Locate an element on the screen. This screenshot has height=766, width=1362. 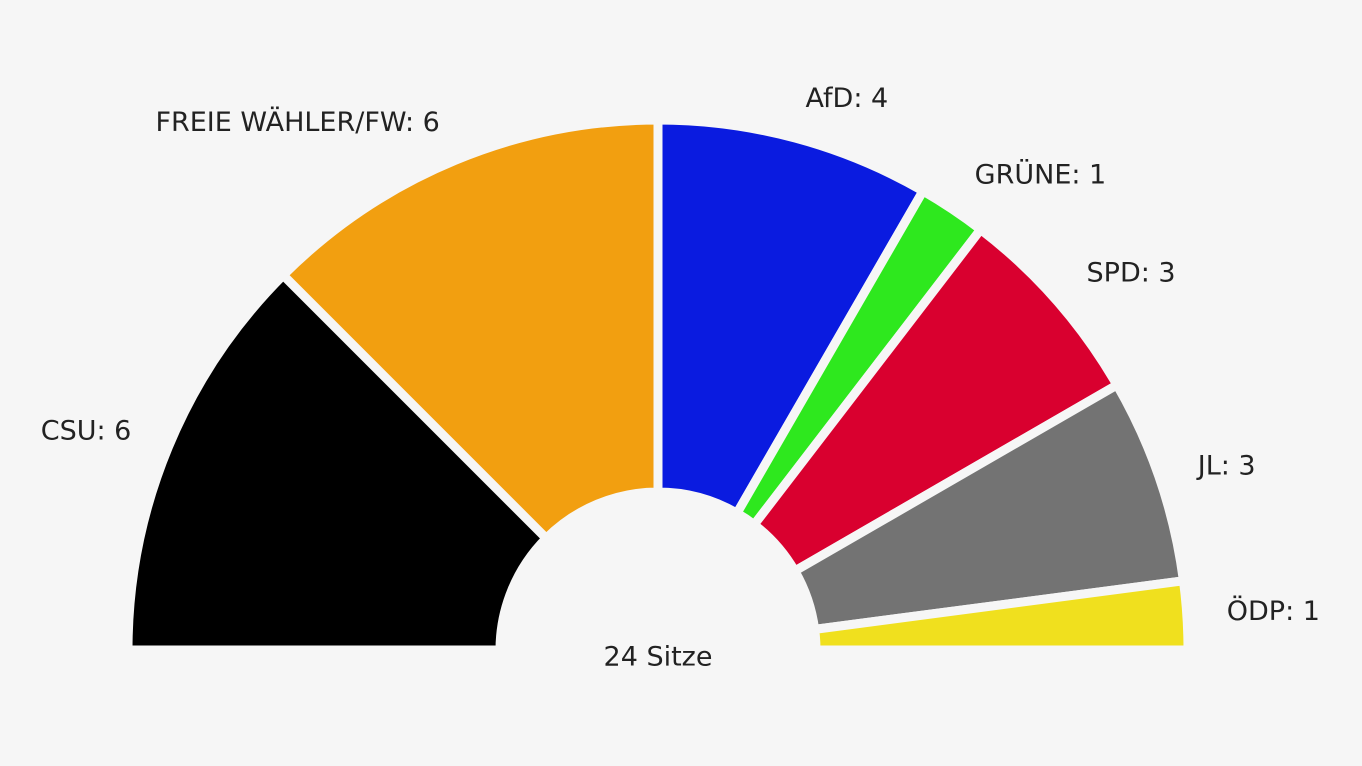
segment-label: JL: 3 is located at coordinates (1226, 465).